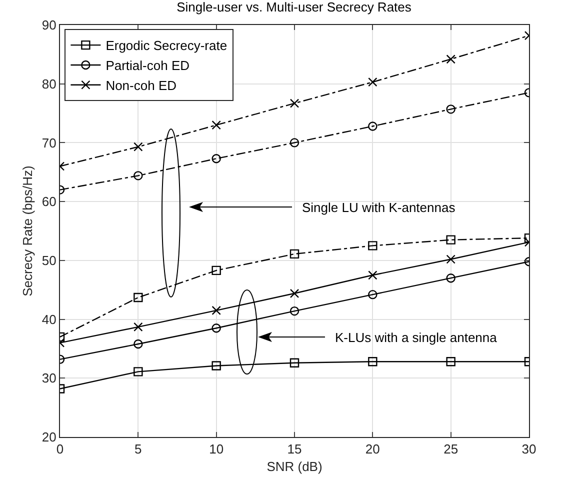 The image size is (588, 491). What do you see at coordinates (49, 437) in the screenshot?
I see `y-tick-label: 20` at bounding box center [49, 437].